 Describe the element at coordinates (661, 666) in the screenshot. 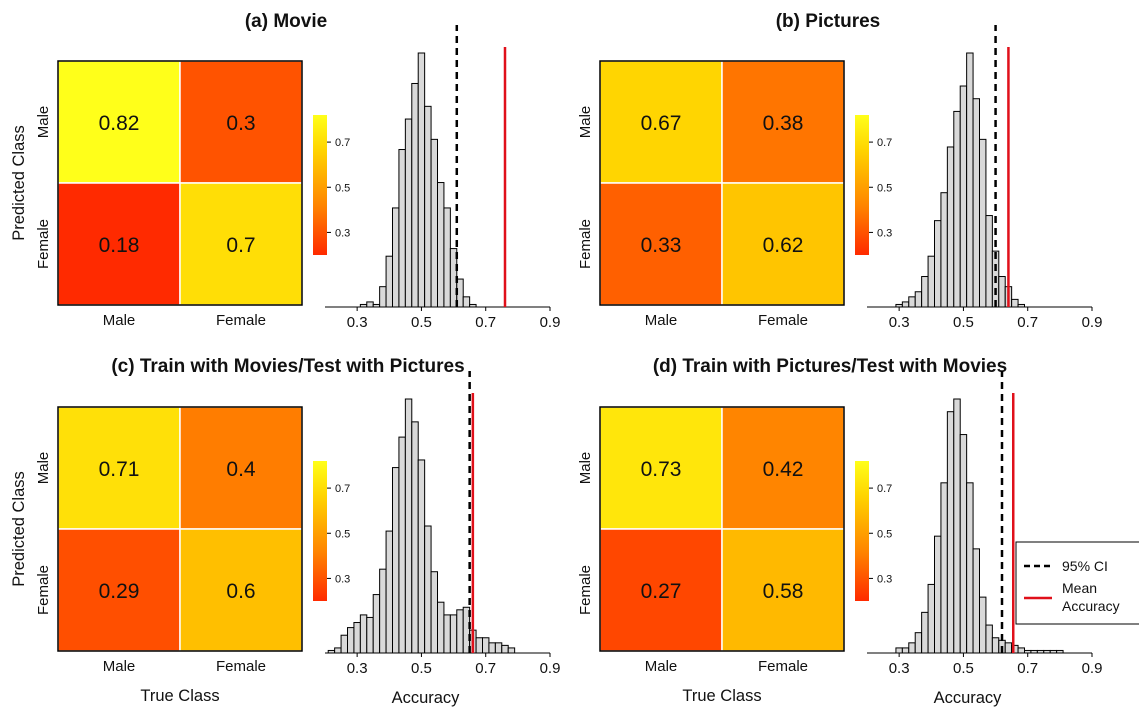

I see `x-category-label: Male` at that location.